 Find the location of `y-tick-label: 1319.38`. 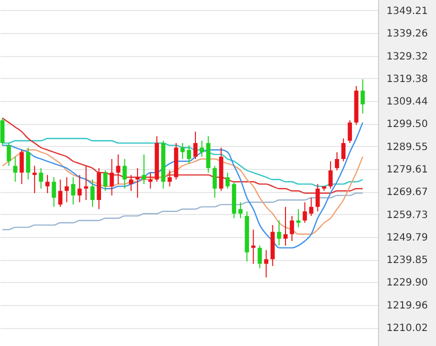

y-tick-label: 1319.38 is located at coordinates (407, 79).